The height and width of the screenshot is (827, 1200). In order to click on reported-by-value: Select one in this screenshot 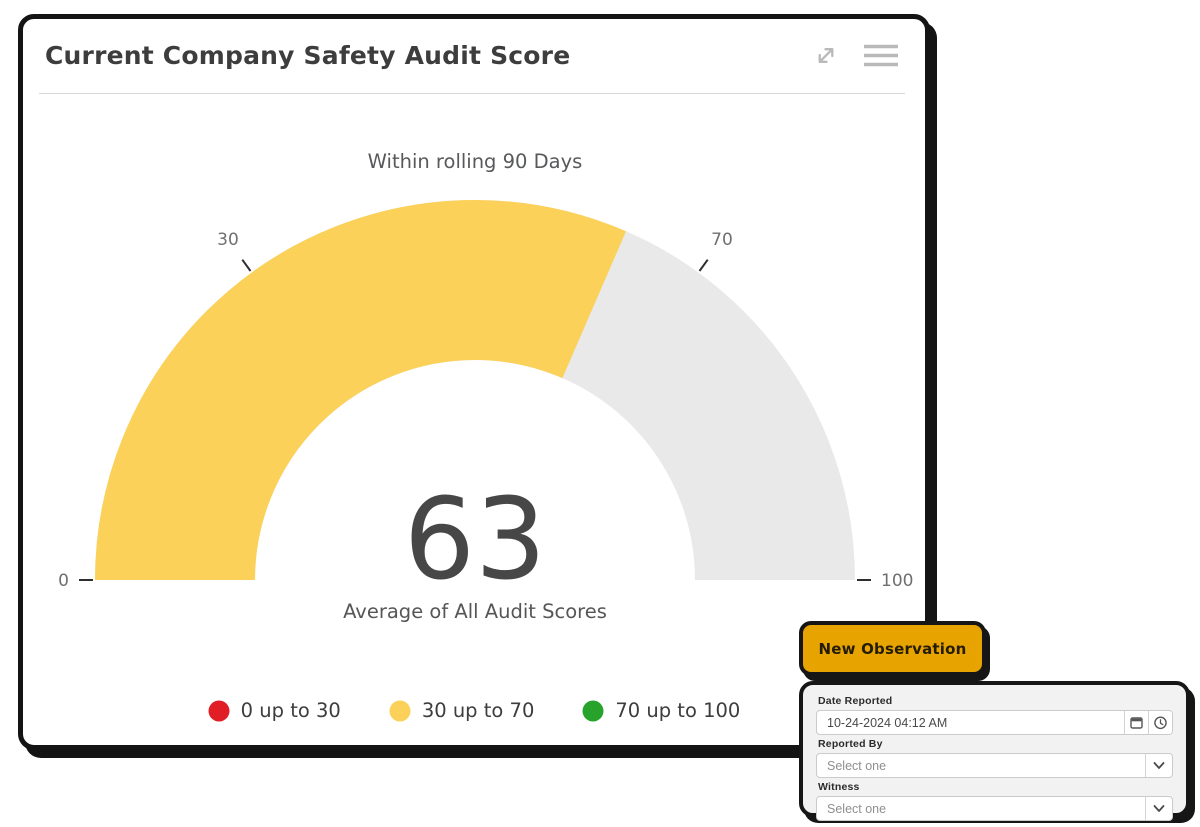, I will do `click(857, 765)`.